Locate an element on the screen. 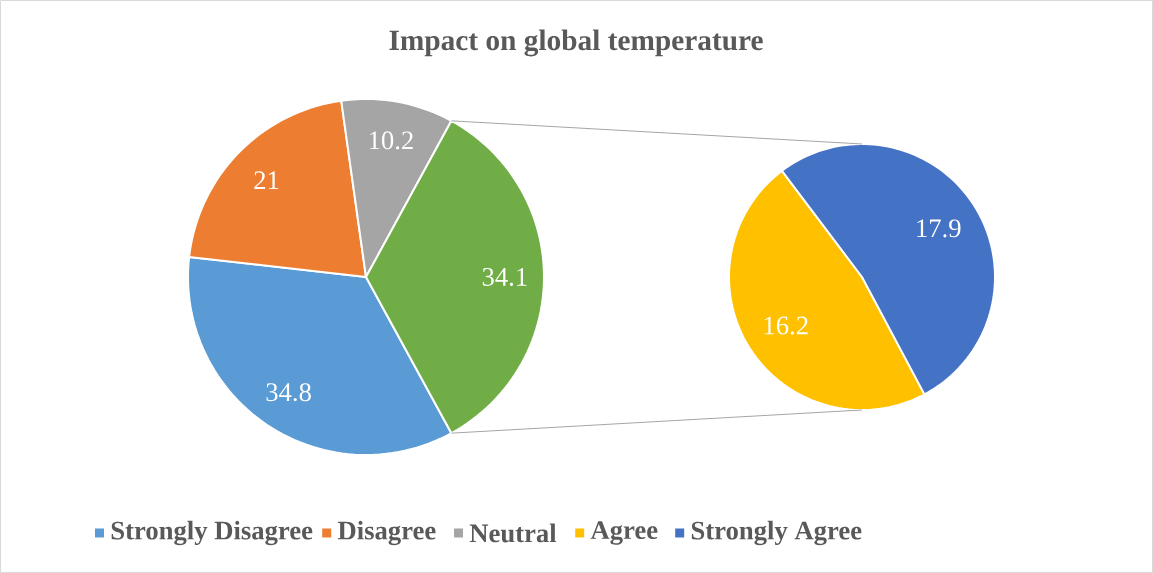 The width and height of the screenshot is (1153, 573). data-label: 34.8 is located at coordinates (288, 392).